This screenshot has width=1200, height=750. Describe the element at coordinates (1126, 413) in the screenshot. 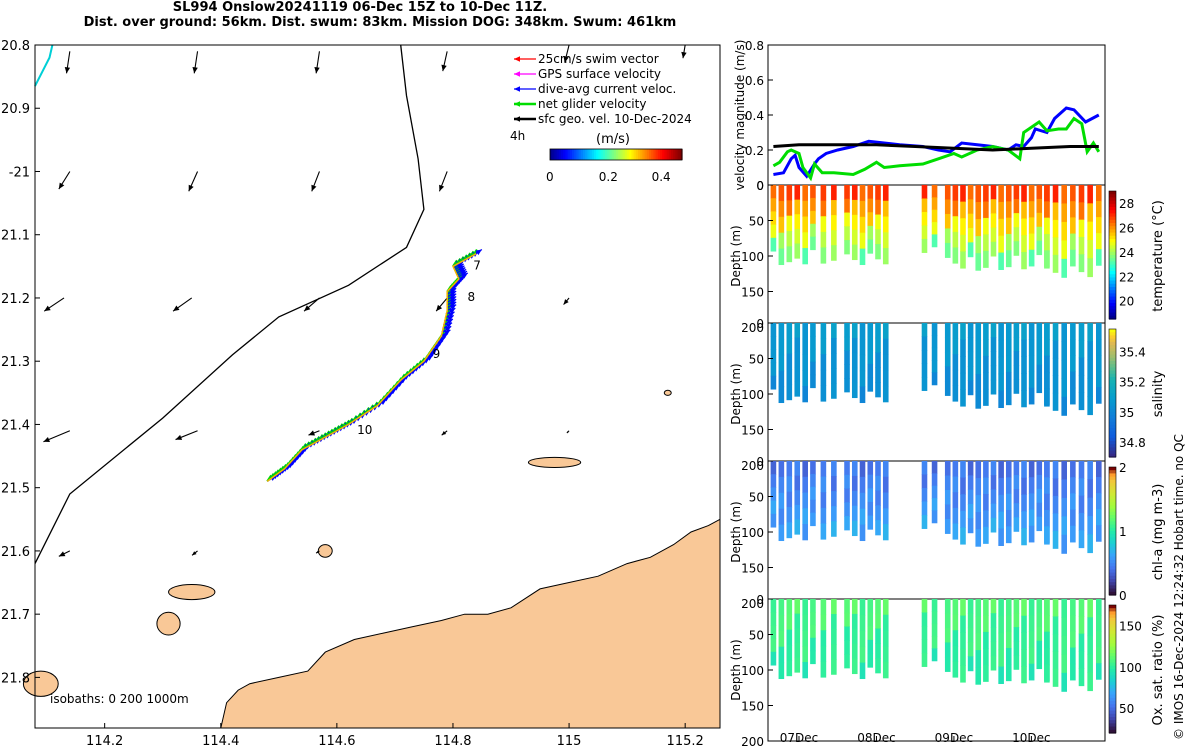

I see `colorbar-tick-label: 35` at that location.